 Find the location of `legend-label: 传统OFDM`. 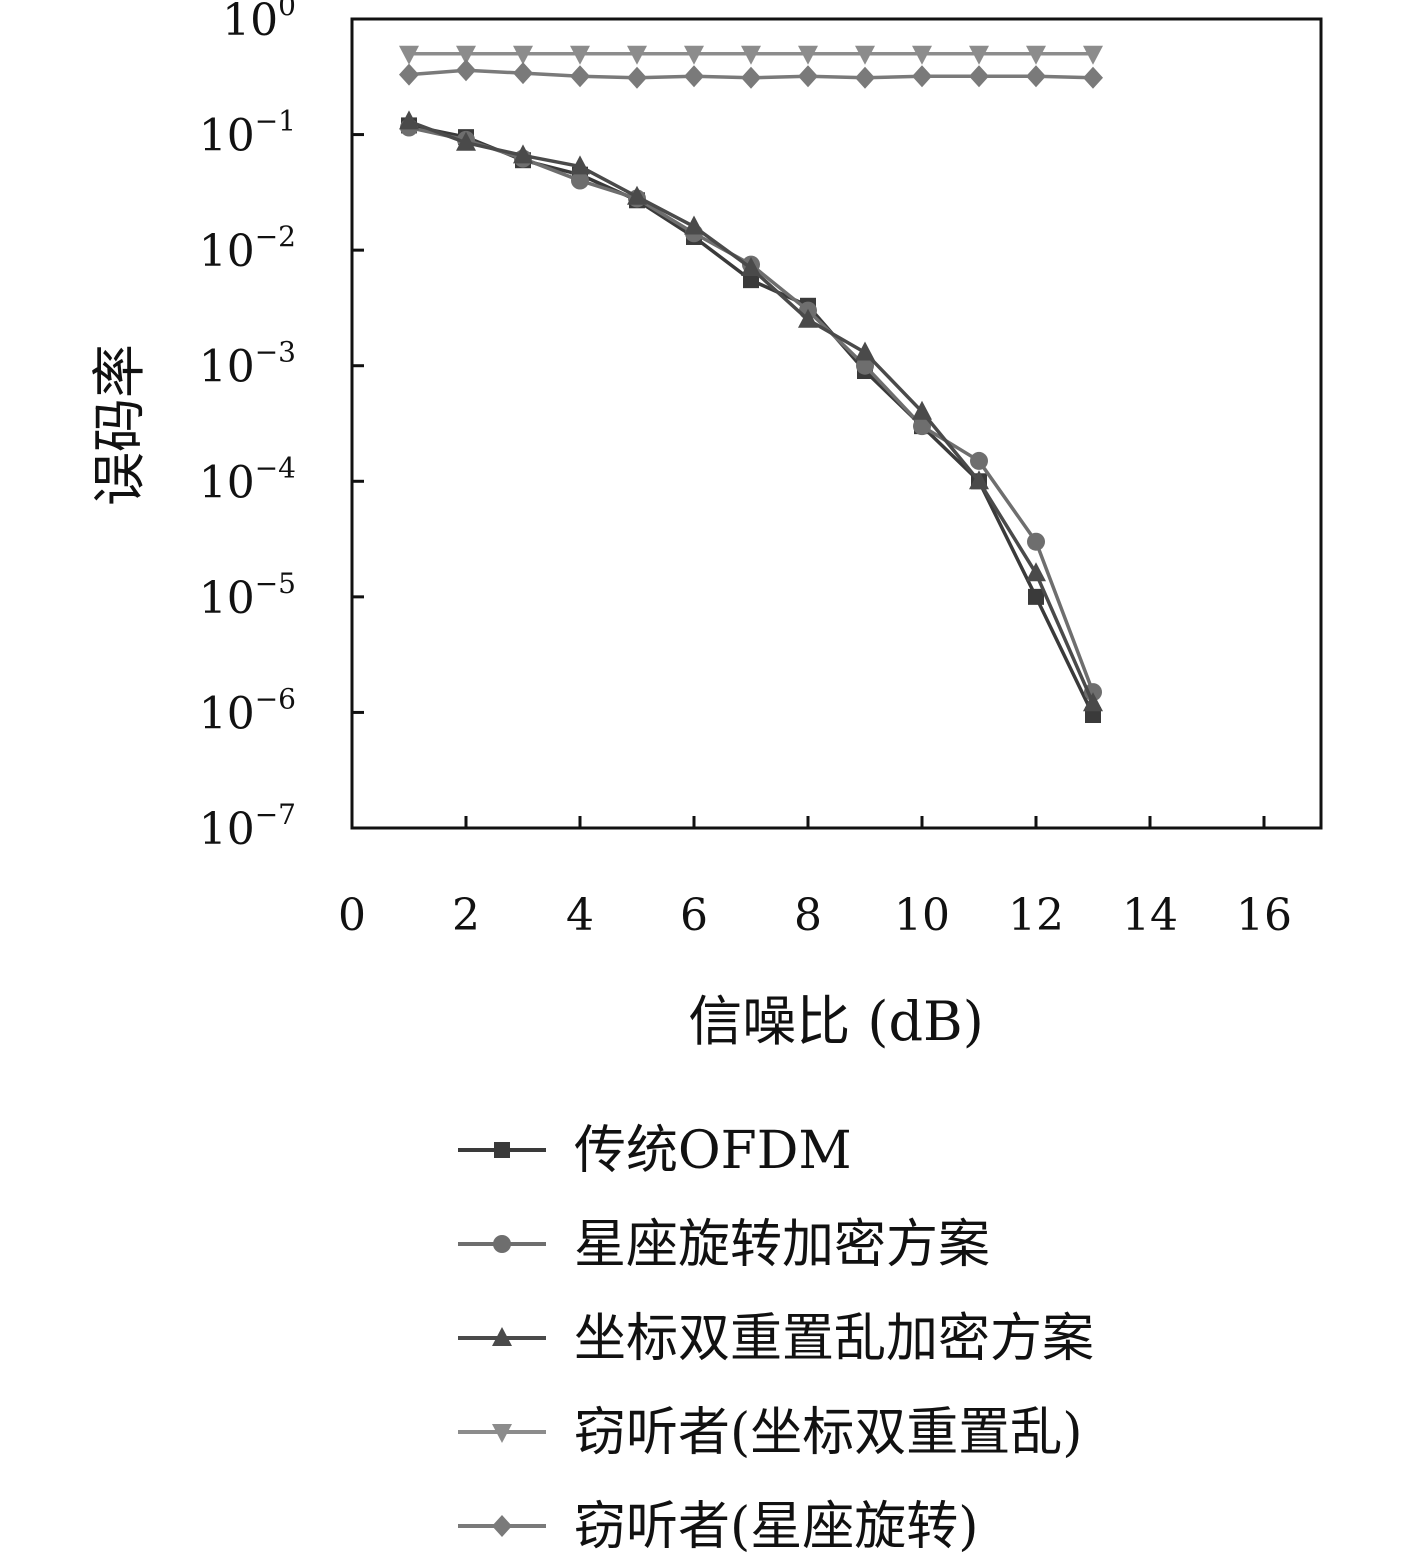

legend-label: 传统OFDM is located at coordinates (713, 1151).